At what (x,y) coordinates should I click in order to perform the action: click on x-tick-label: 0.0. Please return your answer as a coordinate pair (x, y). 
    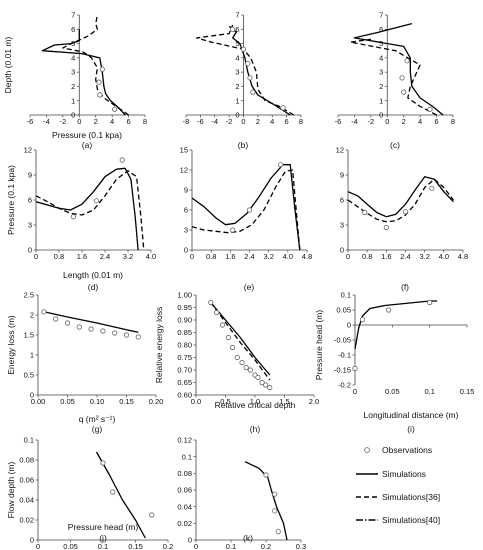
    Looking at the image, I should click on (196, 401).